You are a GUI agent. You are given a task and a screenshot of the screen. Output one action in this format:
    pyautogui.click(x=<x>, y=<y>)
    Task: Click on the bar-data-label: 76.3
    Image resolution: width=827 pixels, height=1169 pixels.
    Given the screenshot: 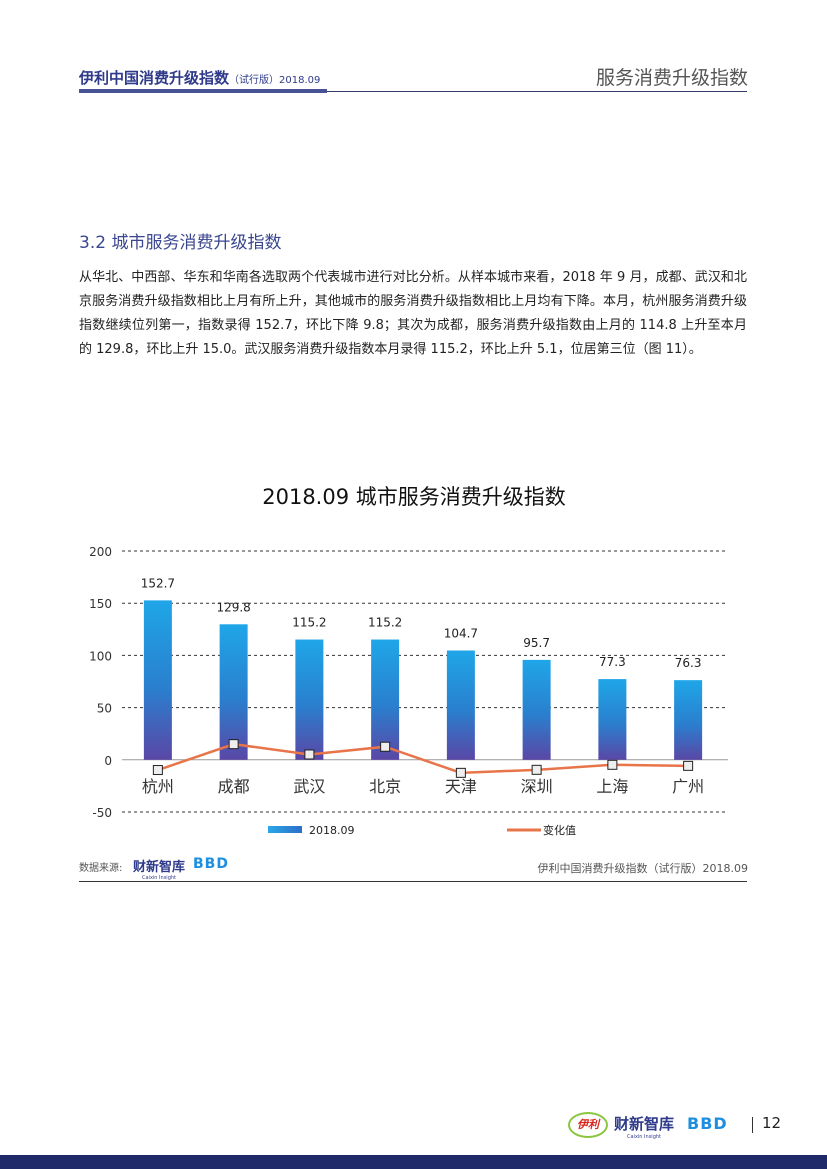 What is the action you would take?
    pyautogui.click(x=688, y=663)
    